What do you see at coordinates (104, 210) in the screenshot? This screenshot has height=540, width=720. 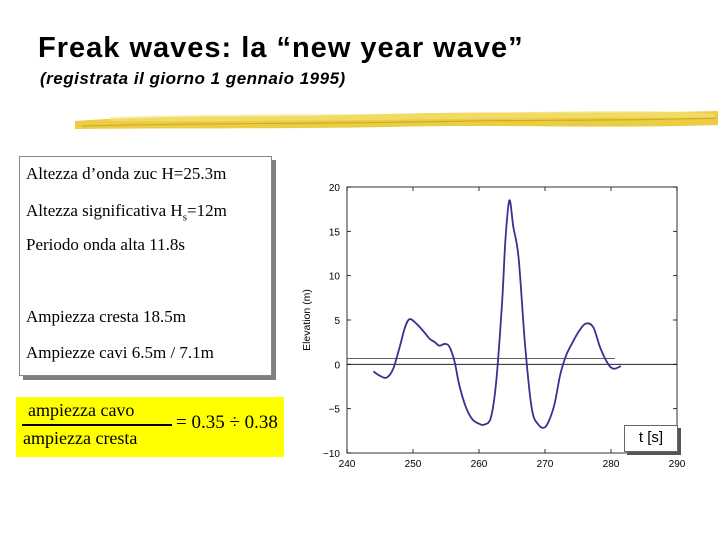 I see `significant-height-prefix: Altezza significativa H` at bounding box center [104, 210].